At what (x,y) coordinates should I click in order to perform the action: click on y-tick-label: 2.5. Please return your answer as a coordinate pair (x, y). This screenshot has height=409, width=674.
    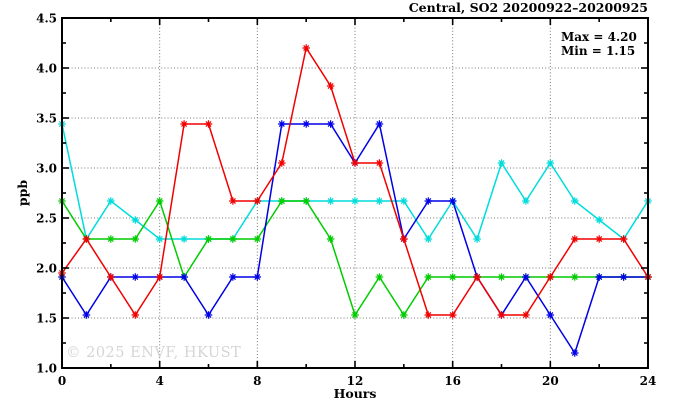
    Looking at the image, I should click on (46, 219).